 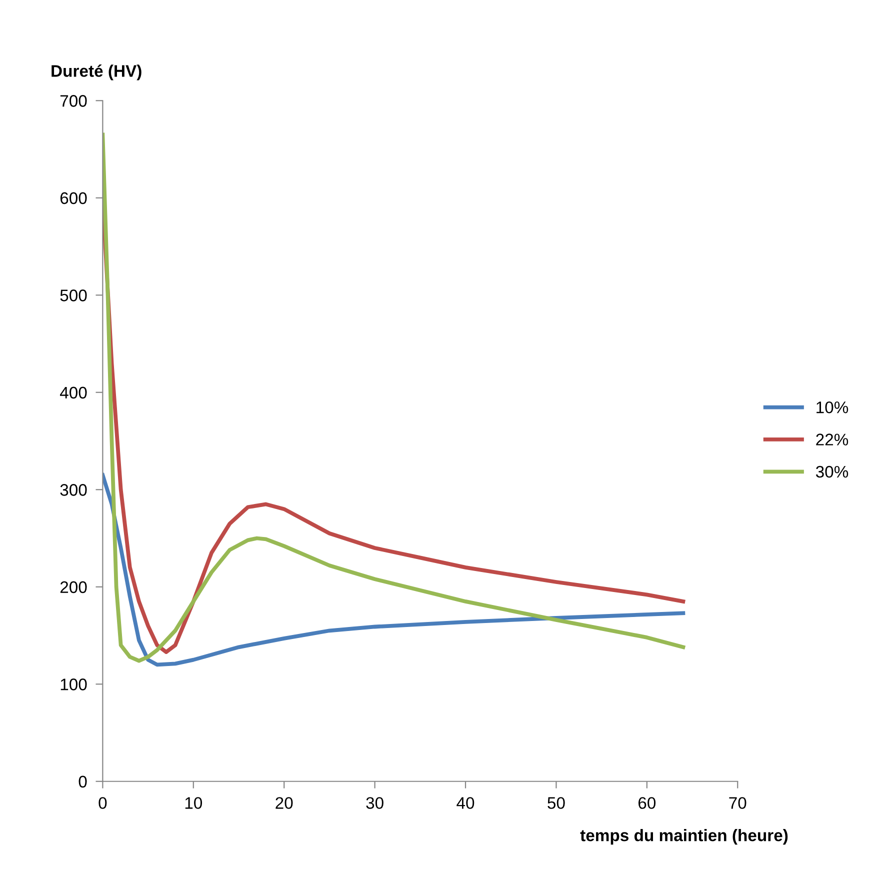 I want to click on x-axis-title: temps du maintien (heure), so click(x=684, y=837).